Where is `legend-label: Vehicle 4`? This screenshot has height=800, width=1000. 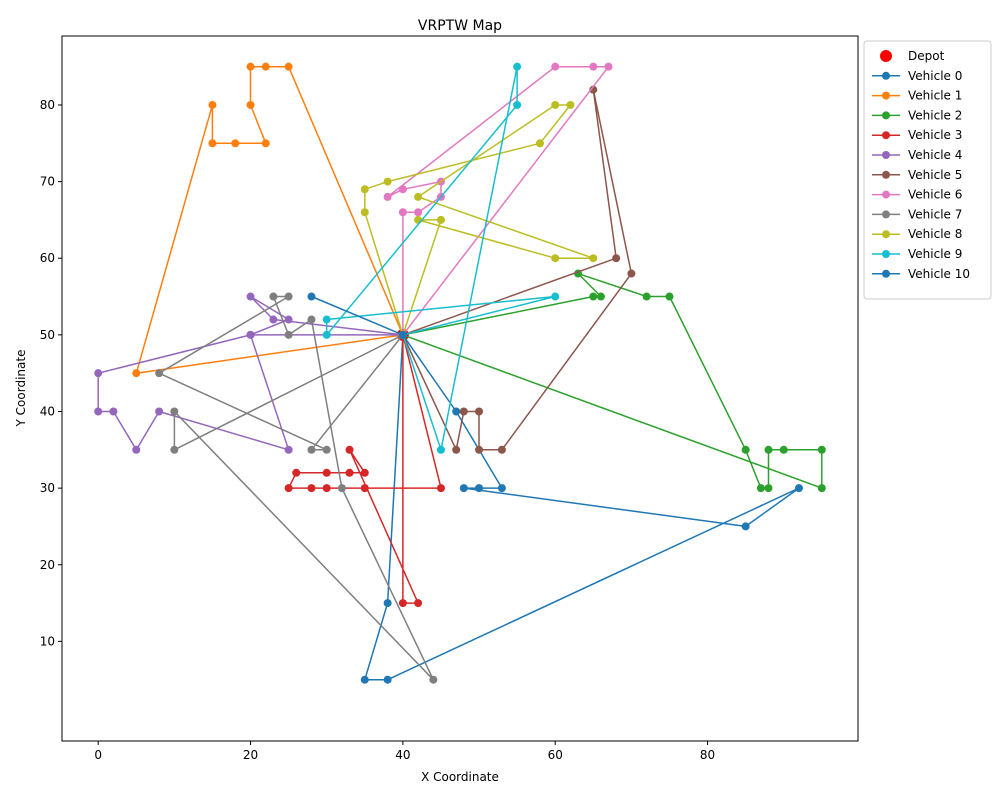 legend-label: Vehicle 4 is located at coordinates (935, 155).